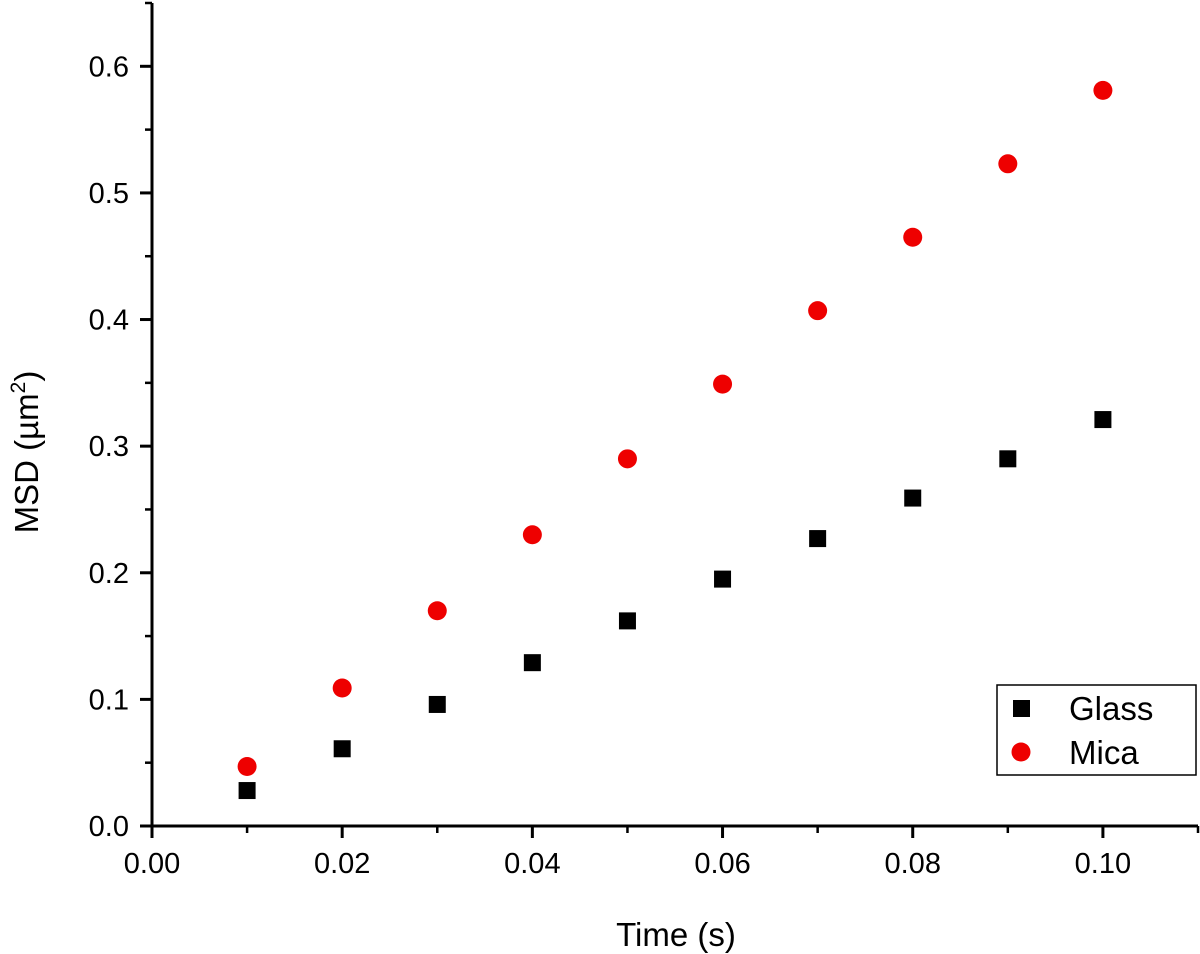 This screenshot has width=1200, height=954. I want to click on y-tick-label: 0.2, so click(109, 574).